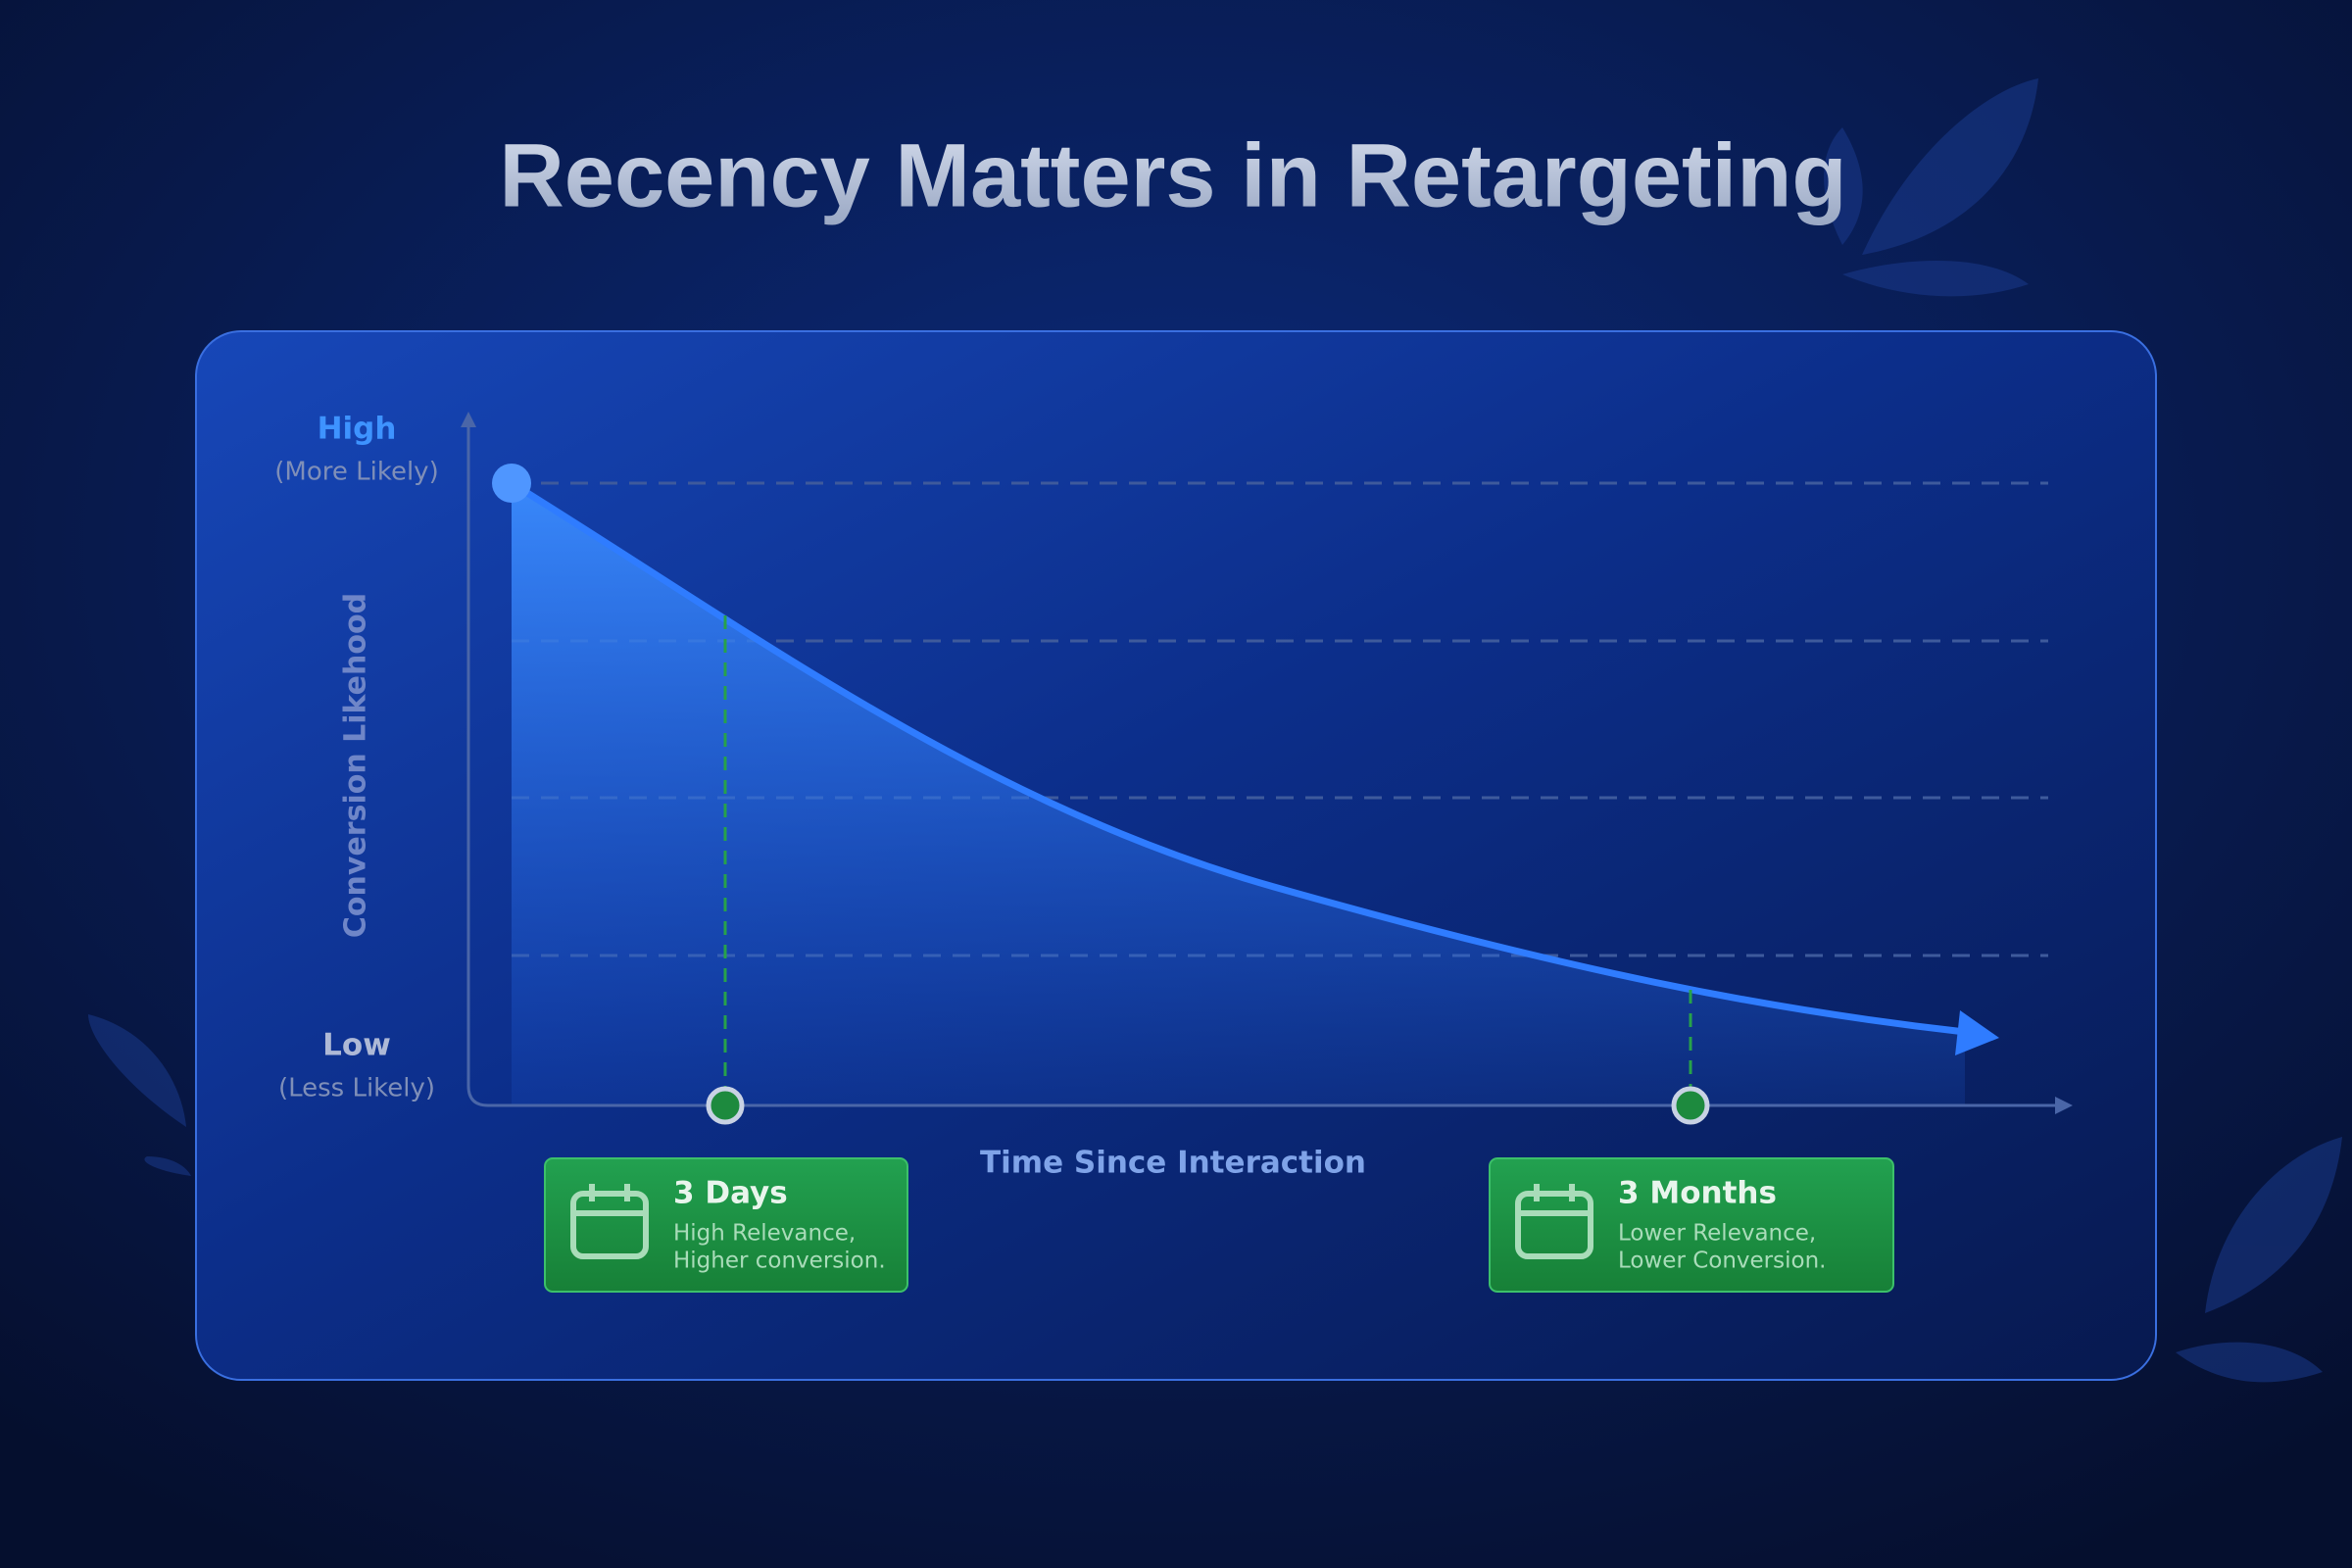 This screenshot has width=2352, height=1568. I want to click on marker-lines, so click(1207, 852).